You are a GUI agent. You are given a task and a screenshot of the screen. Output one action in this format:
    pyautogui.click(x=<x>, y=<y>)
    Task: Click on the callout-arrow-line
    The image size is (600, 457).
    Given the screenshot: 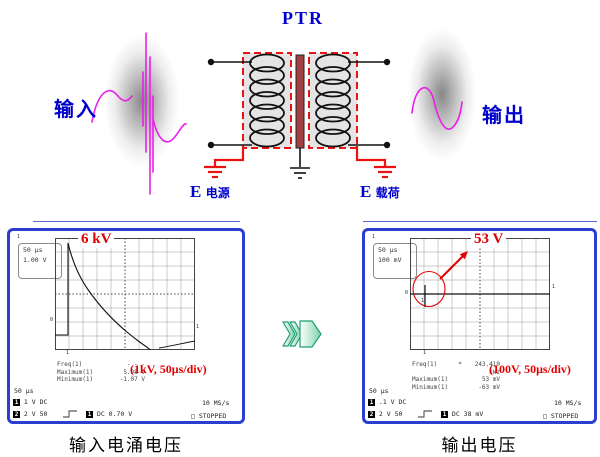 What is the action you would take?
    pyautogui.click(x=451, y=267)
    